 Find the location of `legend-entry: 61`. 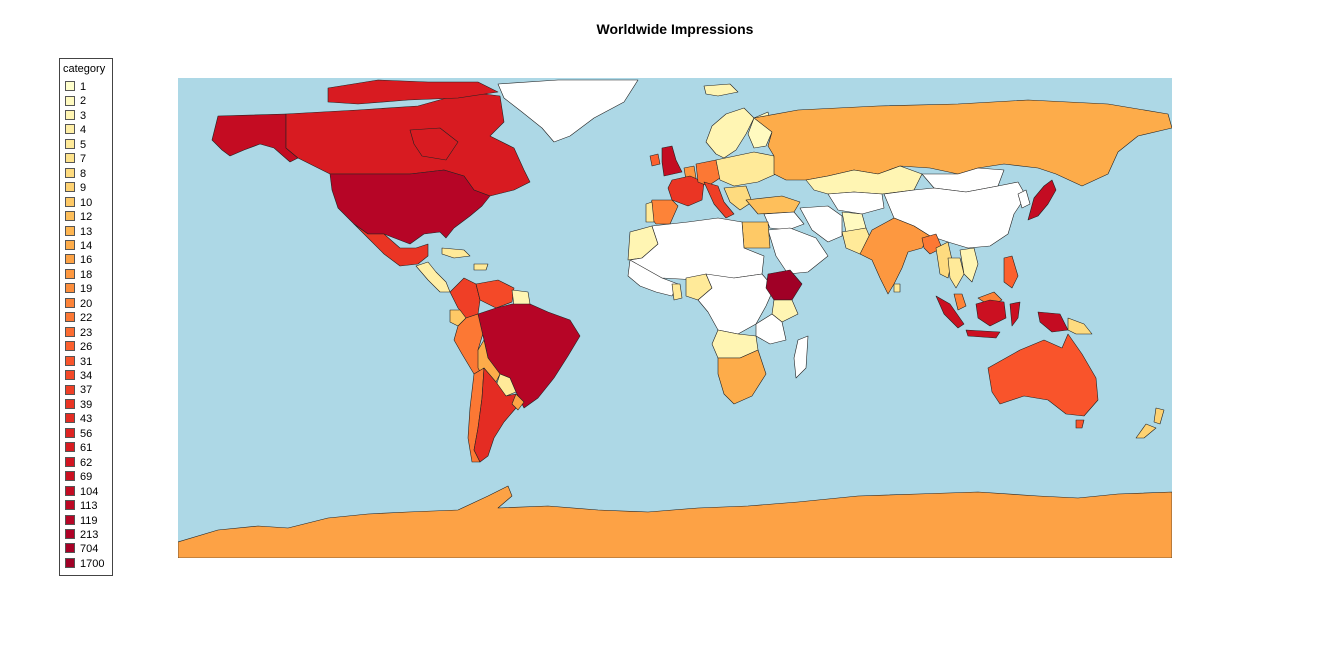

legend-entry: 61 is located at coordinates (78, 448).